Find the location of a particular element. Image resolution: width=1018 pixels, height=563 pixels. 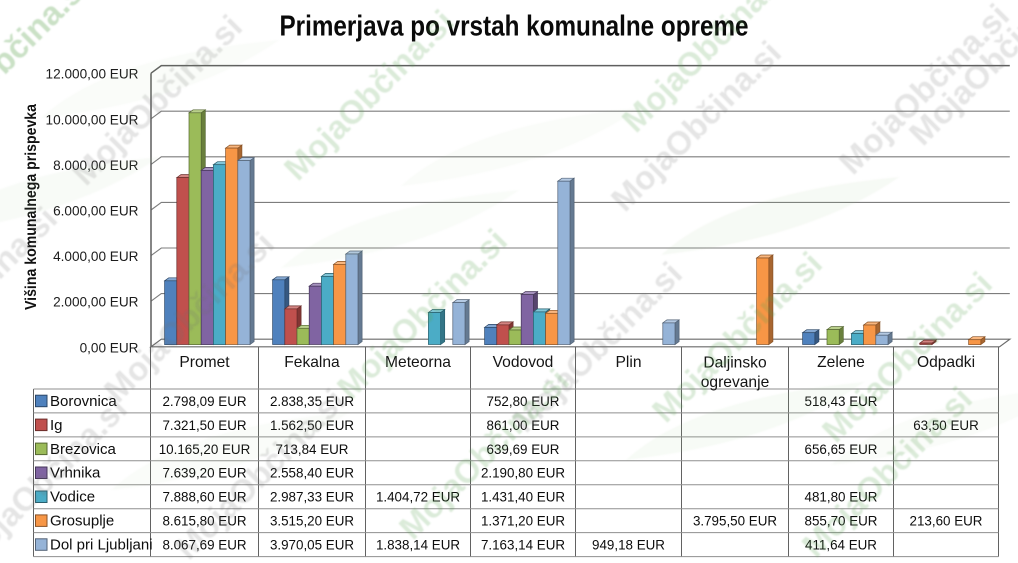

svg-text: Dol pri Ljubljani is located at coordinates (101, 545).